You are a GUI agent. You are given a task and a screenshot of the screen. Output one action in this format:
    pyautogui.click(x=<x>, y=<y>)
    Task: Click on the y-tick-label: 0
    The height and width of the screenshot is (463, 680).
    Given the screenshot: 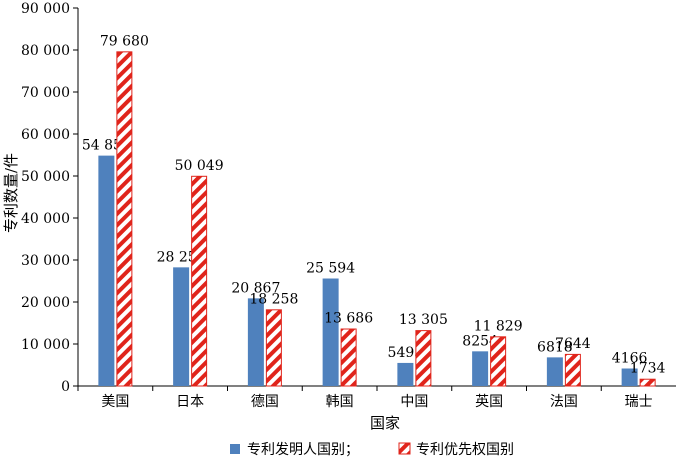 What is the action you would take?
    pyautogui.click(x=65, y=387)
    